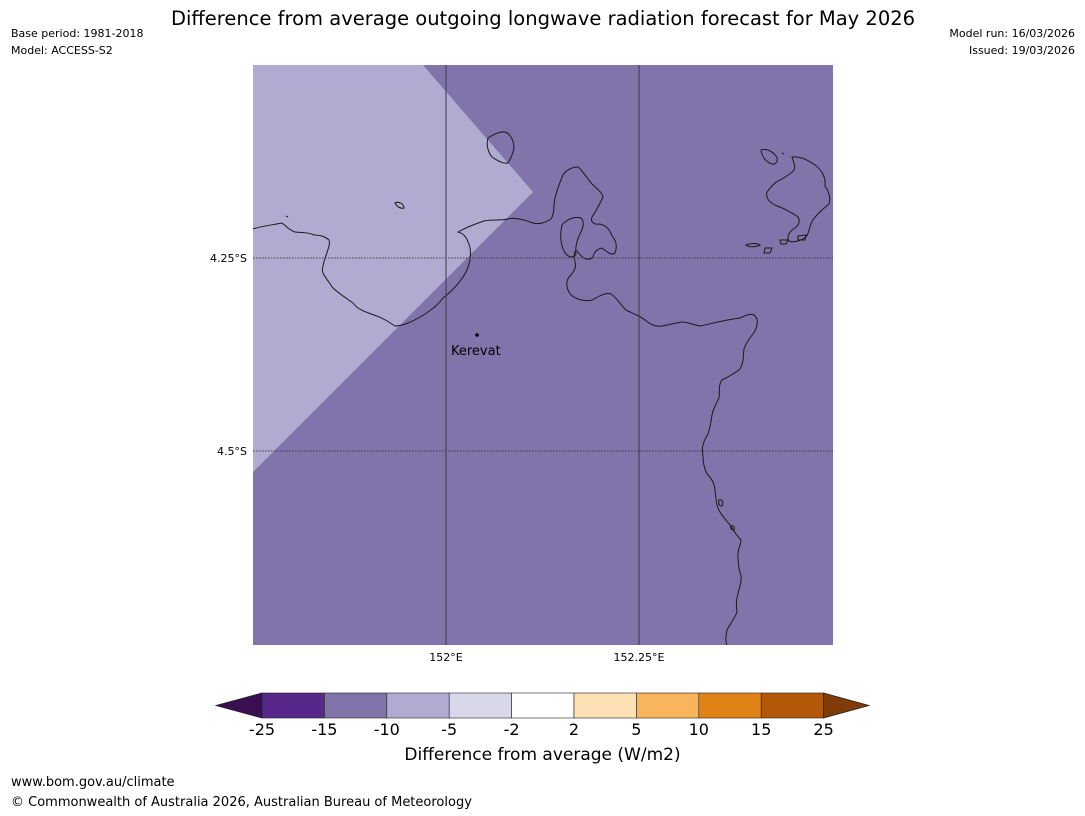 The image size is (1085, 816). Describe the element at coordinates (698, 729) in the screenshot. I see `colorbar-tick-label: 10` at that location.